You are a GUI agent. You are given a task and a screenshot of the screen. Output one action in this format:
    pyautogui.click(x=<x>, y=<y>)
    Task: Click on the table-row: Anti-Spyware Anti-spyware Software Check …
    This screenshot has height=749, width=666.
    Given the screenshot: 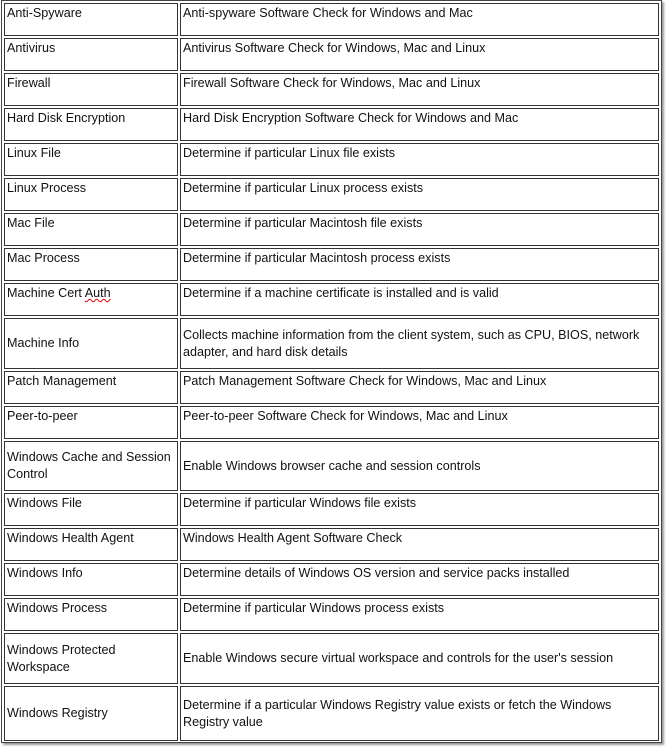 What is the action you would take?
    pyautogui.click(x=331, y=19)
    